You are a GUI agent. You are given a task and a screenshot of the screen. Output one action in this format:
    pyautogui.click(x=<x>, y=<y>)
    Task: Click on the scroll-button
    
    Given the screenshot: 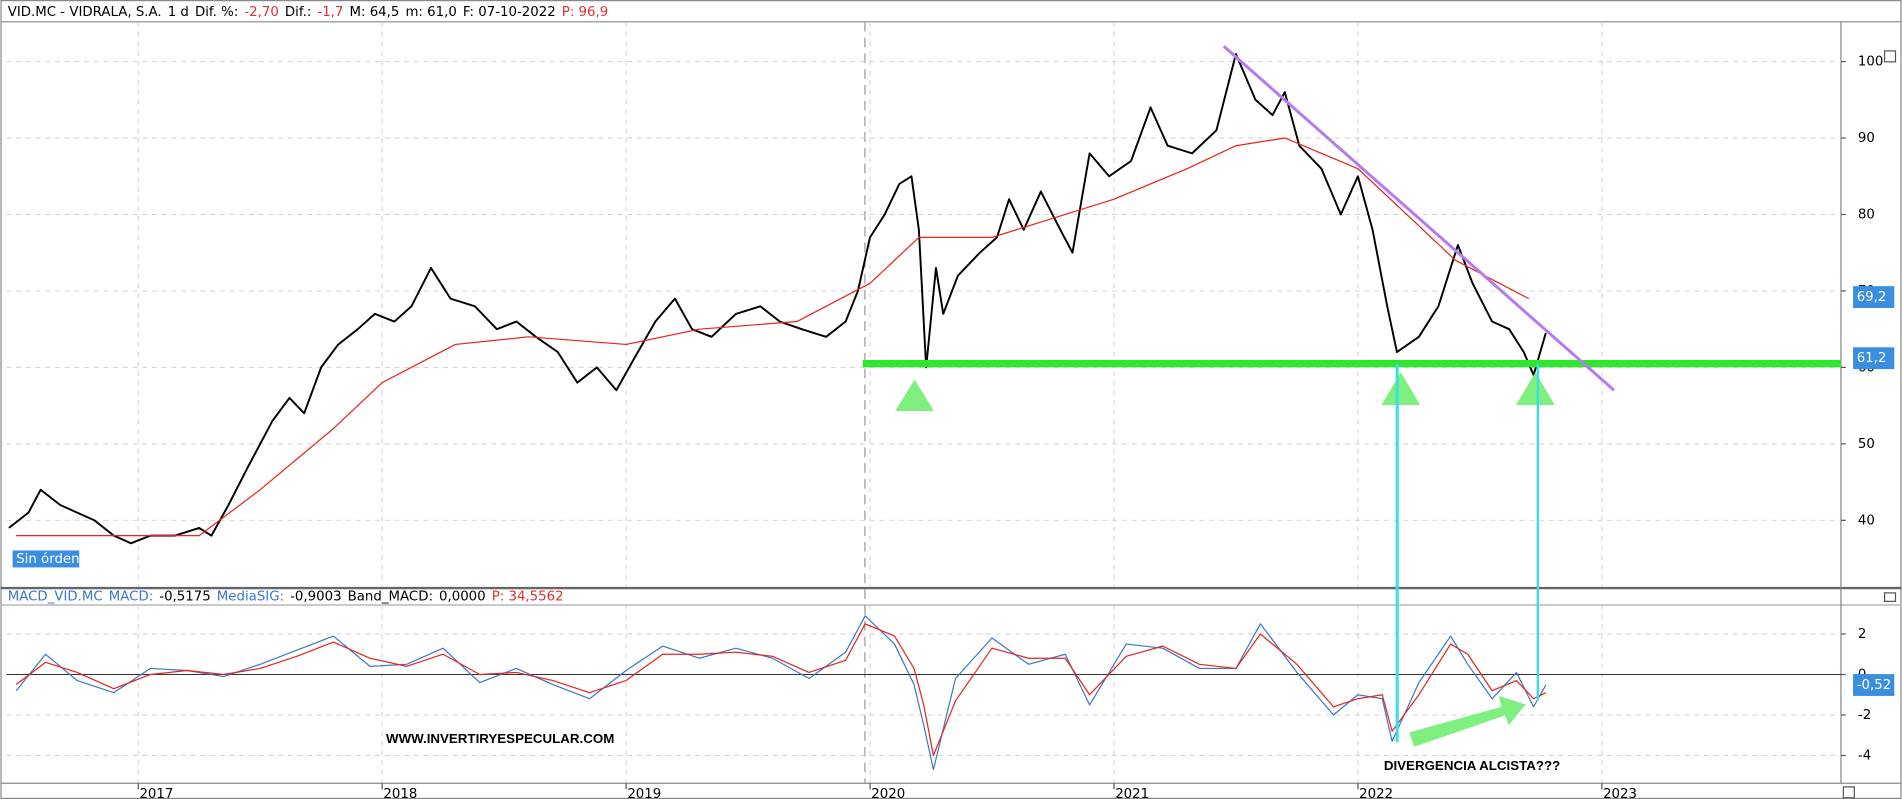 What is the action you would take?
    pyautogui.click(x=1848, y=792)
    